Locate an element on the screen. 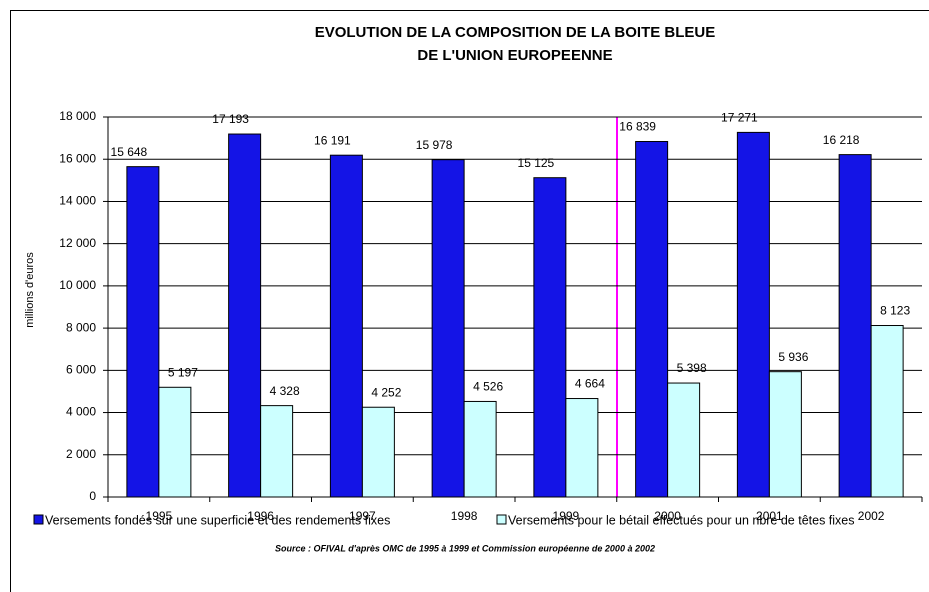 This screenshot has width=929, height=592. value-label: 16 839 is located at coordinates (637, 127).